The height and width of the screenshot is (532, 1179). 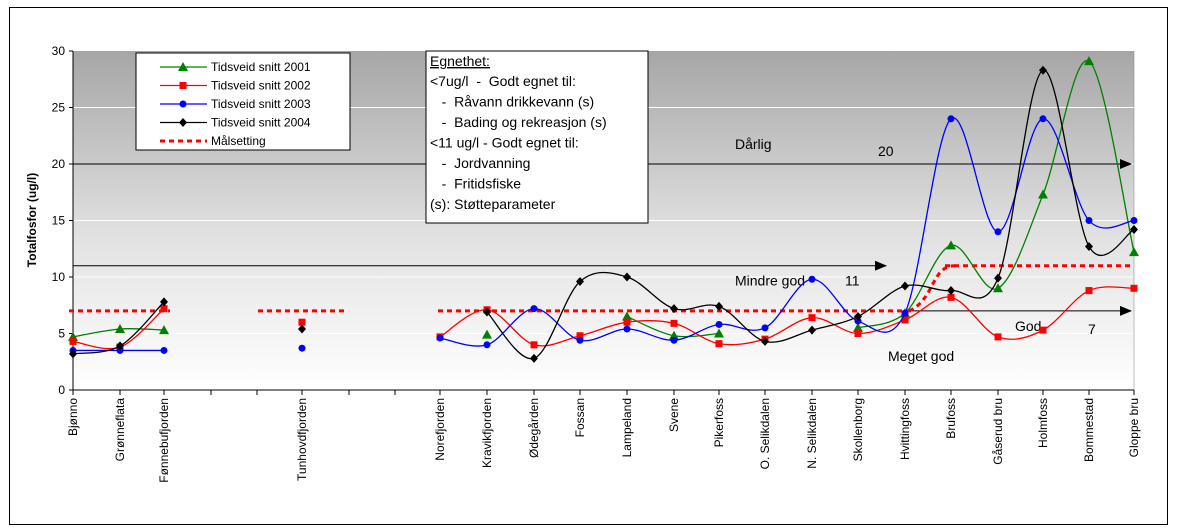 I want to click on x-tick-label: Skollenborg, so click(x=858, y=429).